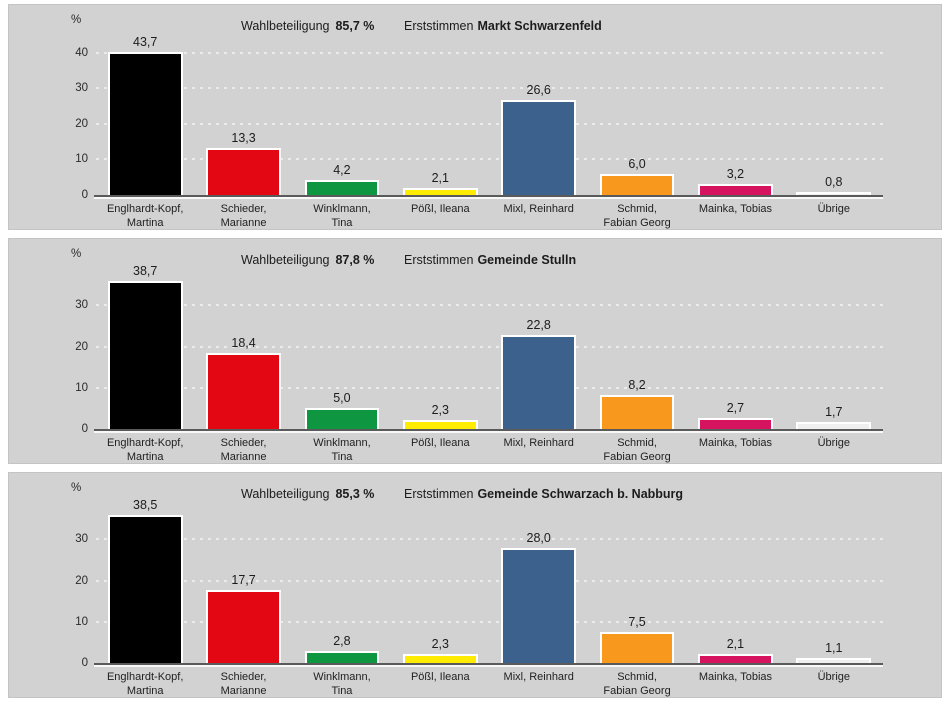  I want to click on bar-column: 4,2, so click(342, 115).